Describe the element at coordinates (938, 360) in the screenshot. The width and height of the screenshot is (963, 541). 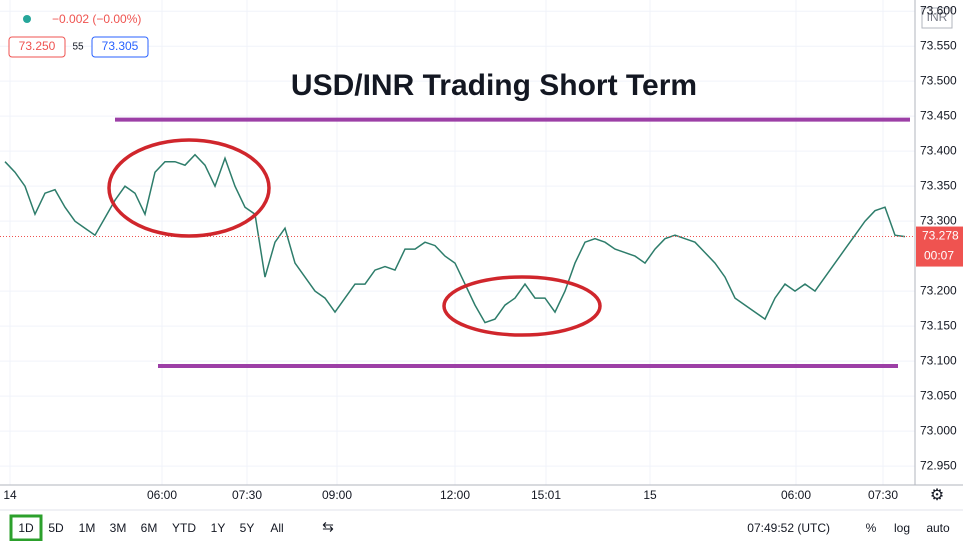
I see `y-tick-label: 73.100` at that location.